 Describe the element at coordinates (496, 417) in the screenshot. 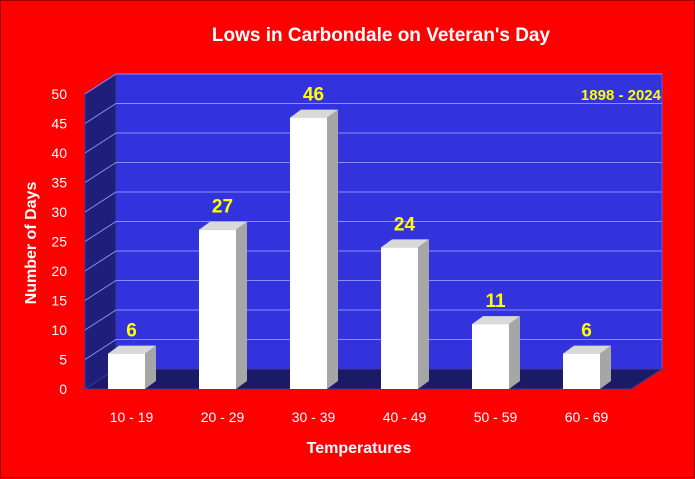

I see `x-tick-label: 50 - 59` at that location.